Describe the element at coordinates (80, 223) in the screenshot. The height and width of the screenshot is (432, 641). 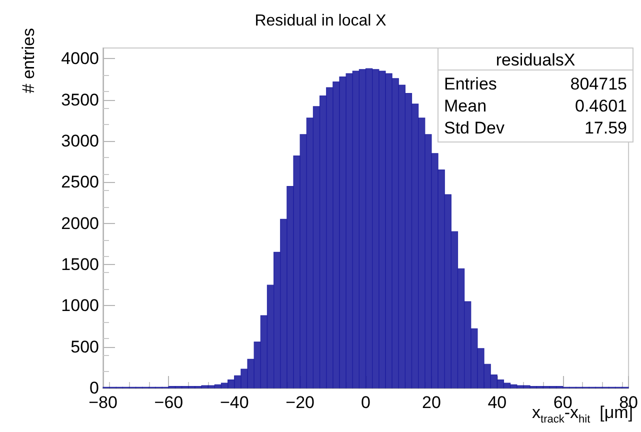
I see `y-tick-label: 2000` at that location.